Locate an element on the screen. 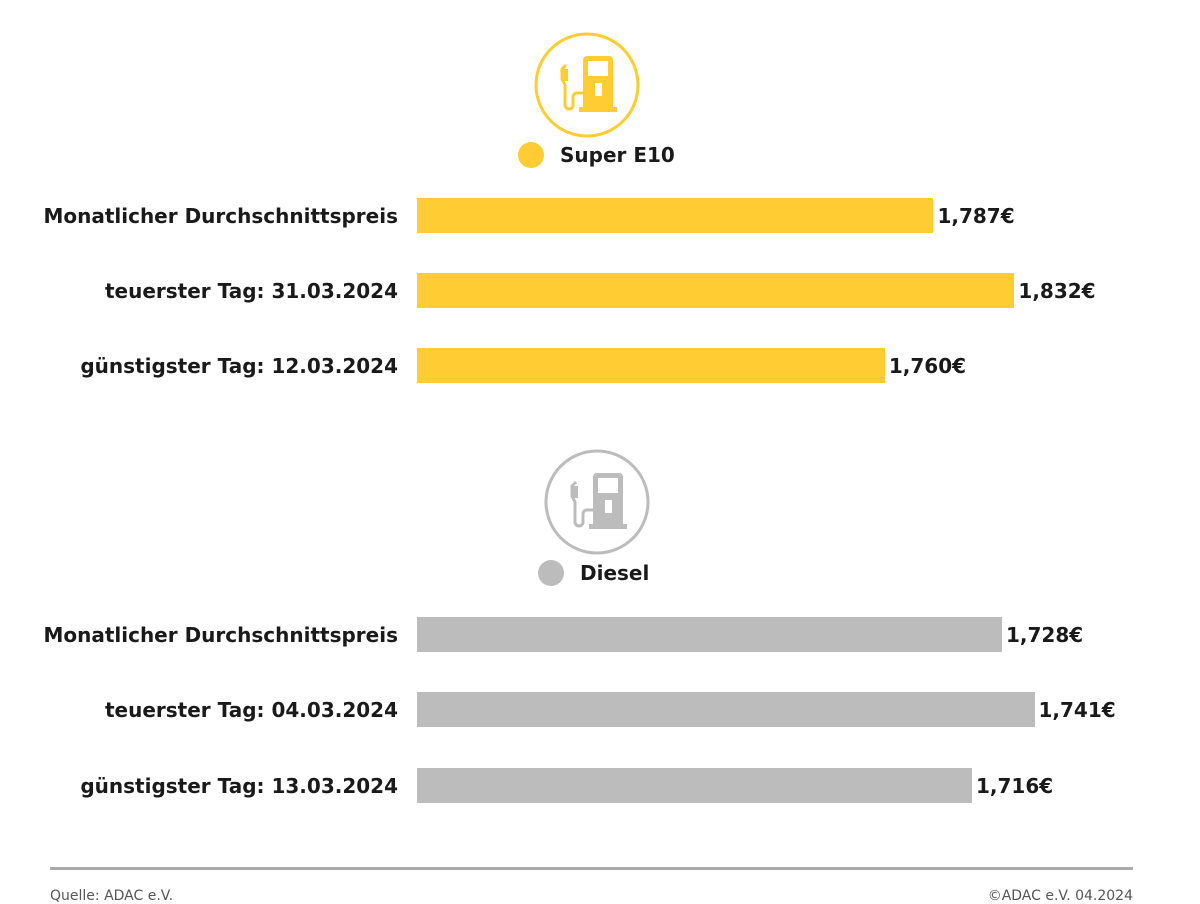 This screenshot has width=1200, height=904. bar-row: günstigster Tag: 13.03.2024 1,716€ is located at coordinates (600, 786).